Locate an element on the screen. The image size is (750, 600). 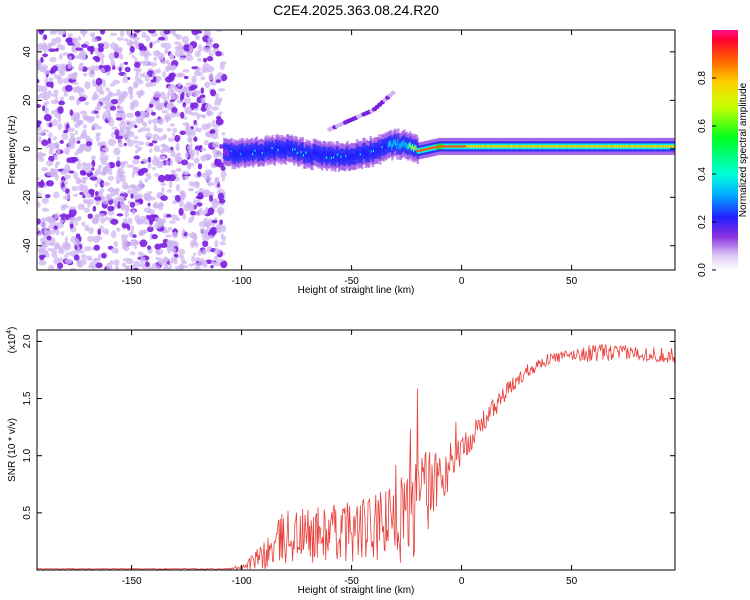
x-tick-label: 50 is located at coordinates (572, 281).